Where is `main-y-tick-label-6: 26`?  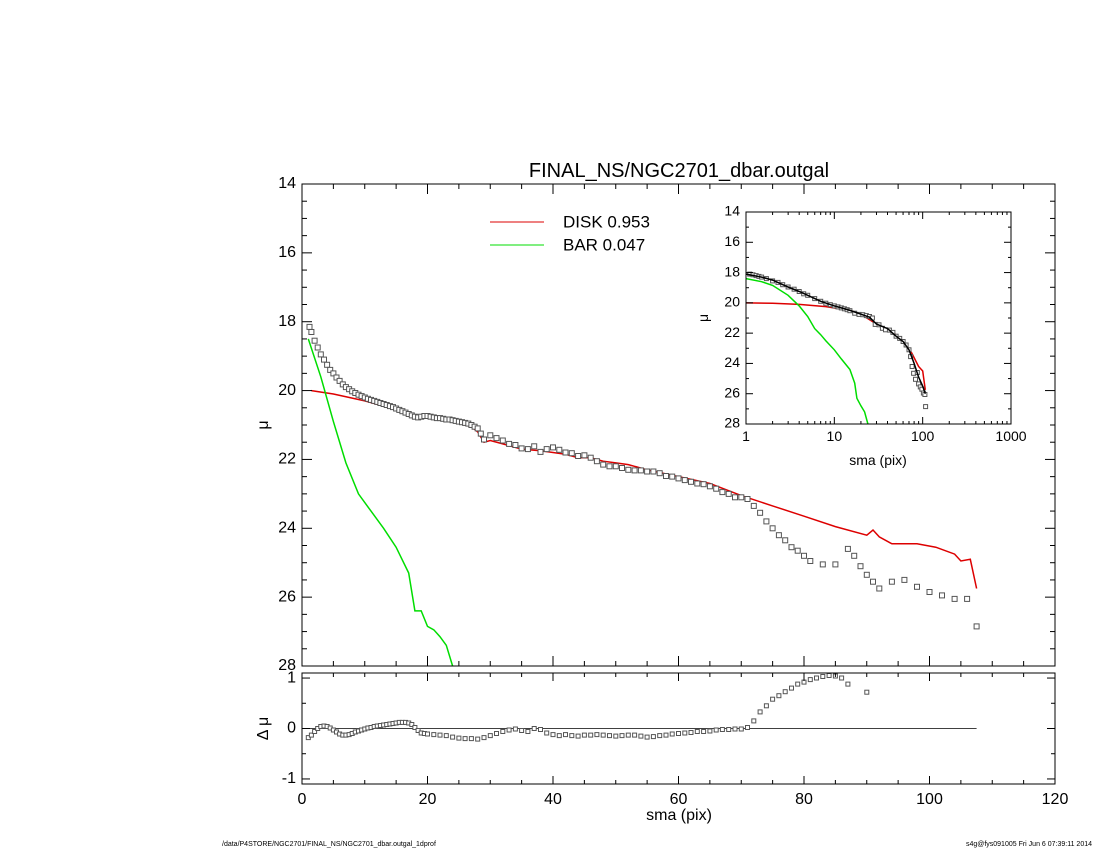
main-y-tick-label-6: 26 is located at coordinates (287, 596).